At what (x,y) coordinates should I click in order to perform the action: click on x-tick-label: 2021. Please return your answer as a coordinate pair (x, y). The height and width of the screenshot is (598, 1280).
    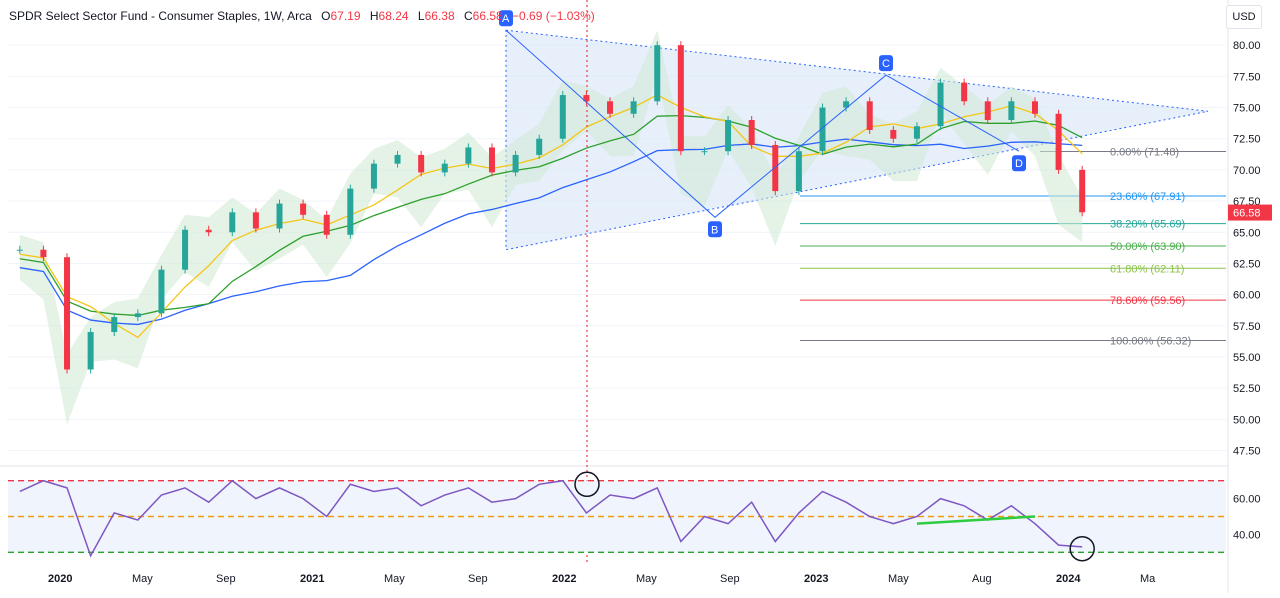
    Looking at the image, I should click on (312, 579).